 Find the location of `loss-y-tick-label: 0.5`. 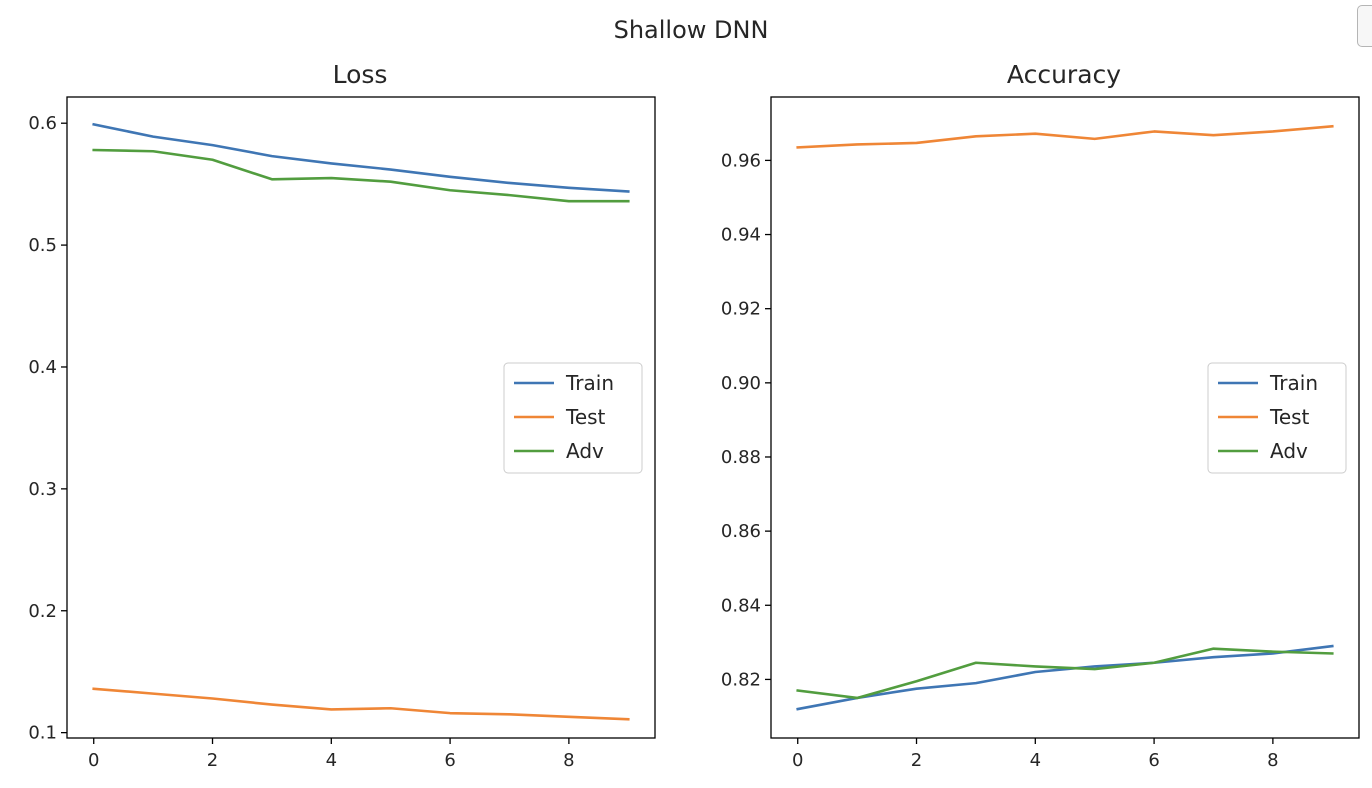

loss-y-tick-label: 0.5 is located at coordinates (42, 245).